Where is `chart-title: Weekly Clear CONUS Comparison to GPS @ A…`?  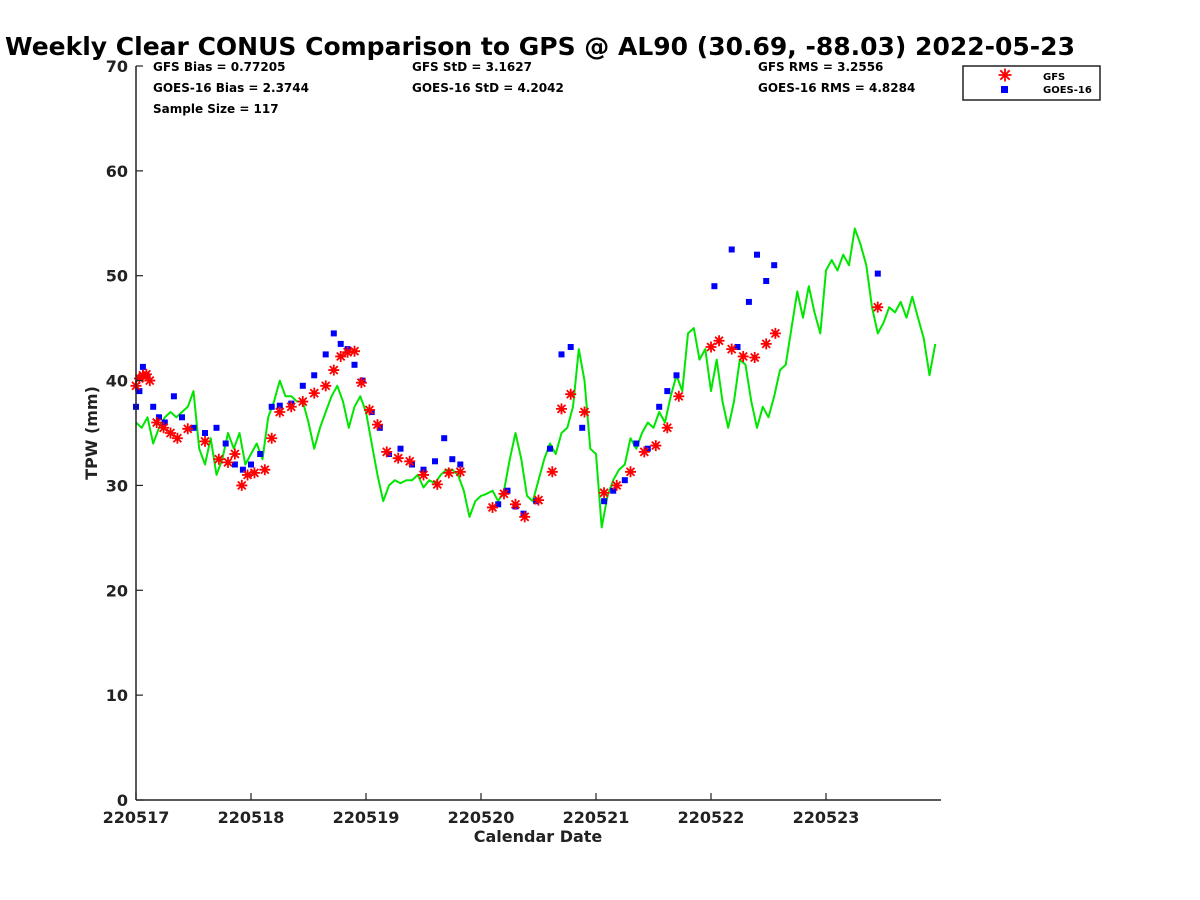
chart-title: Weekly Clear CONUS Comparison to GPS @ A… is located at coordinates (540, 46).